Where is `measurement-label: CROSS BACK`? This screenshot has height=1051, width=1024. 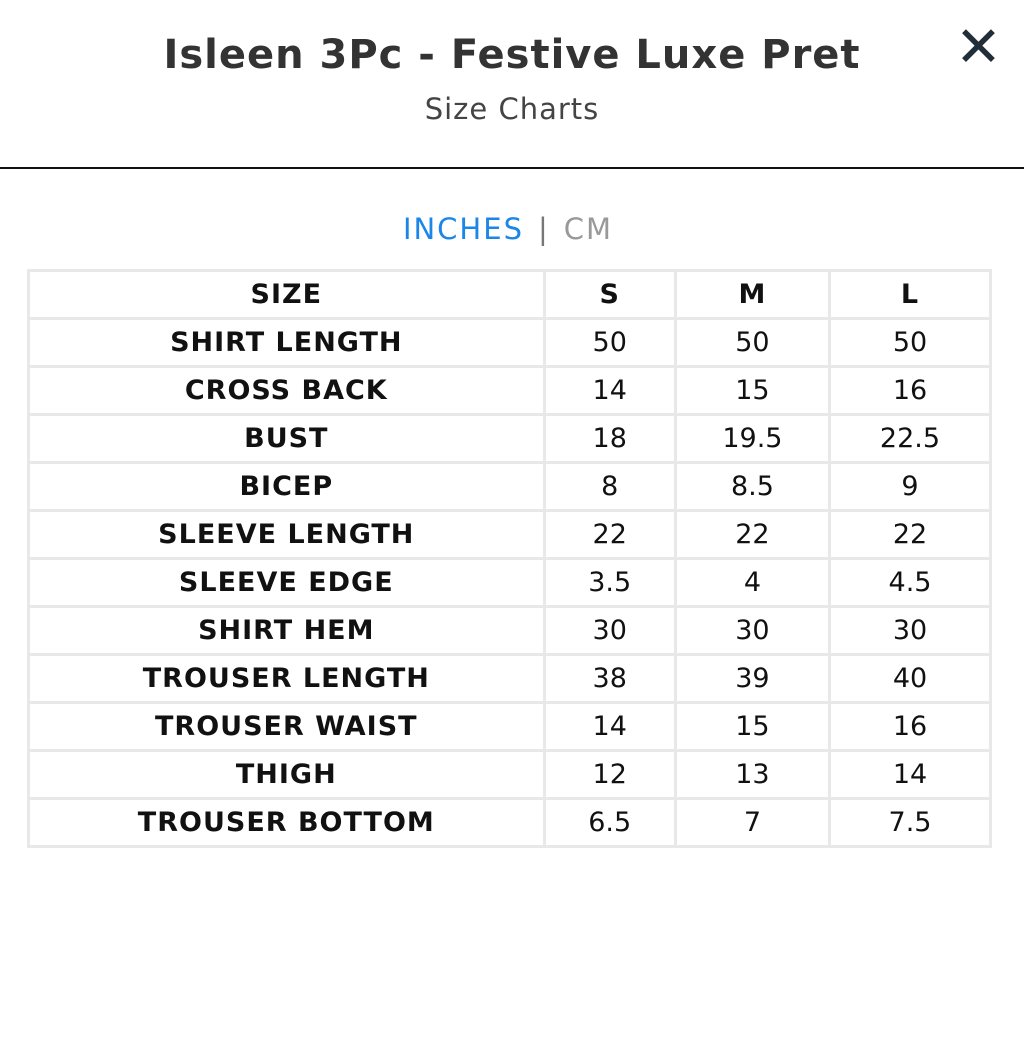 measurement-label: CROSS BACK is located at coordinates (286, 390).